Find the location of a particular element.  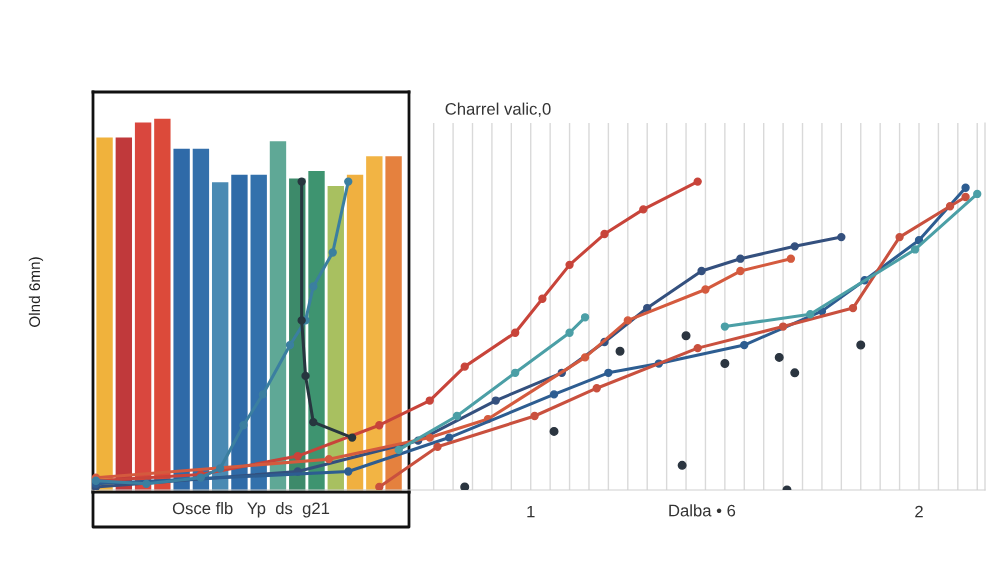

y-axis-title: Olnd 6mn) is located at coordinates (36, 292).